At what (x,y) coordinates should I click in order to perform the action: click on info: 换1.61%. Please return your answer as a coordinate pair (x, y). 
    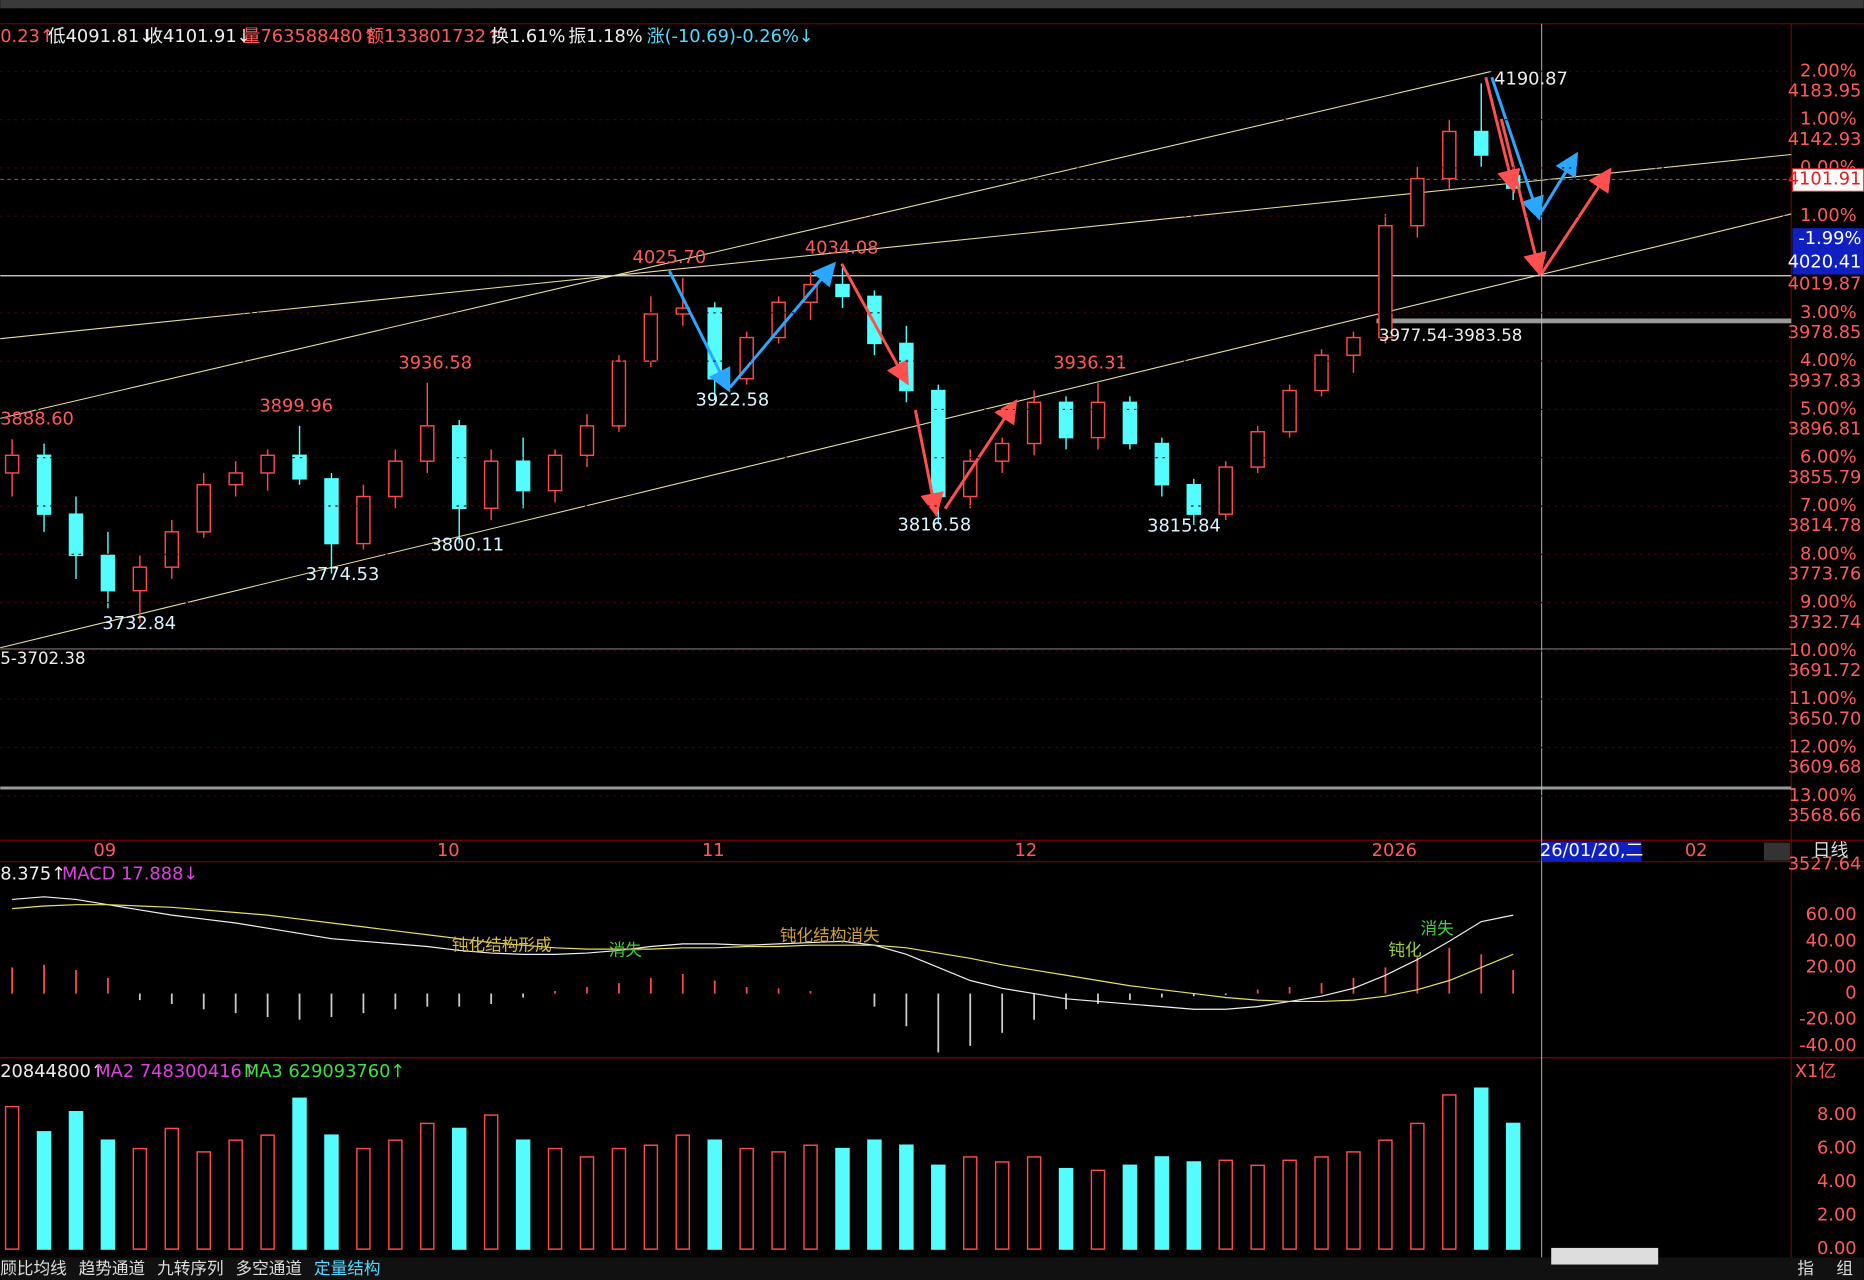
    Looking at the image, I should click on (528, 36).